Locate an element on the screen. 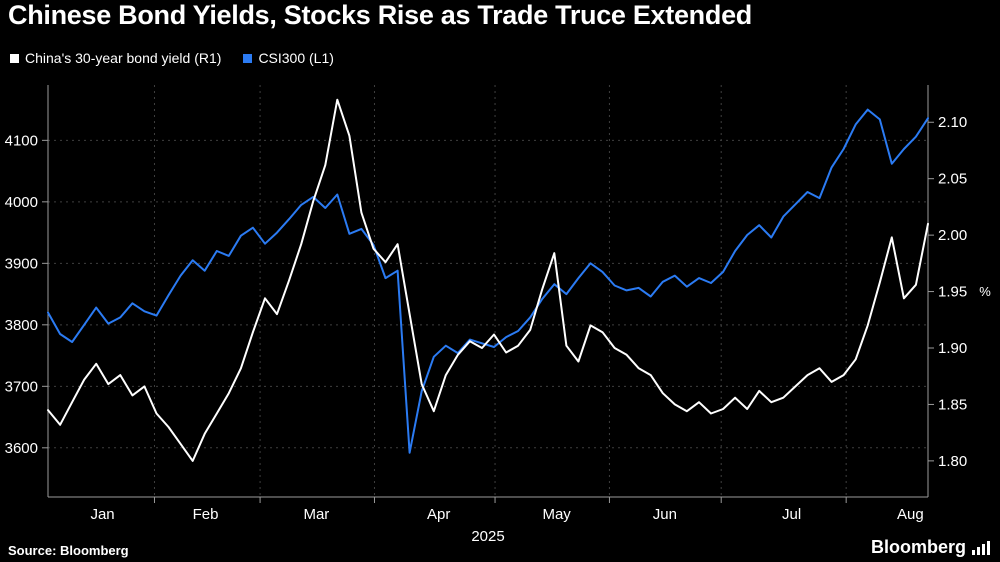 This screenshot has height=562, width=1000. right-axis-unit-label: % is located at coordinates (985, 291).